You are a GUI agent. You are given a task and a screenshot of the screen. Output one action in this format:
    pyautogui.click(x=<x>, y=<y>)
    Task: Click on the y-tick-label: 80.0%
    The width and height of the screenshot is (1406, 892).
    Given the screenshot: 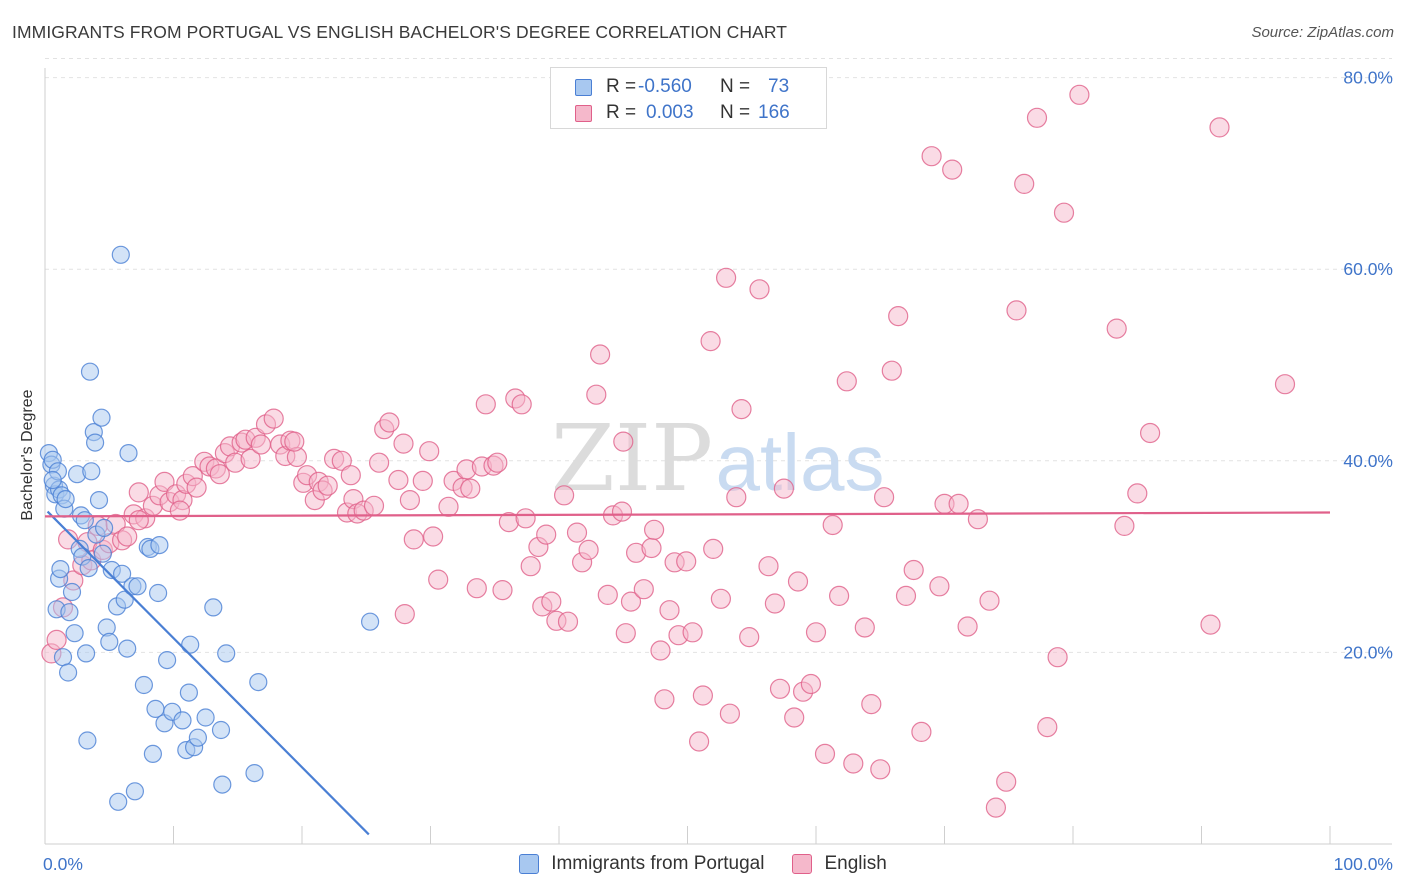 What is the action you would take?
    pyautogui.click(x=1368, y=78)
    